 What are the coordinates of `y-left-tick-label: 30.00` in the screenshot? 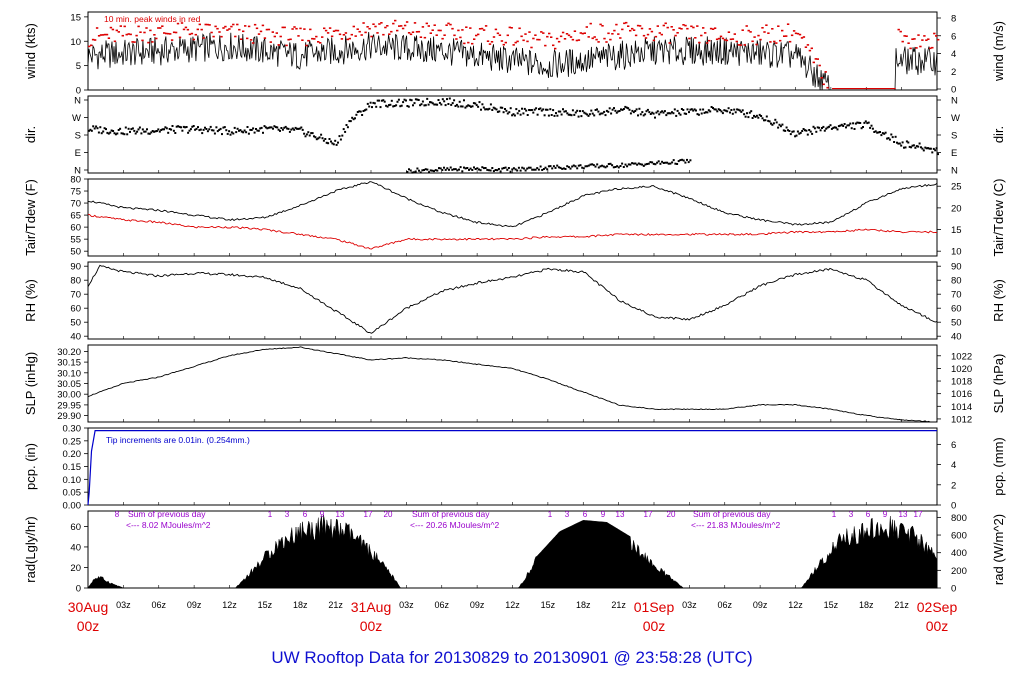 It's located at (69, 395).